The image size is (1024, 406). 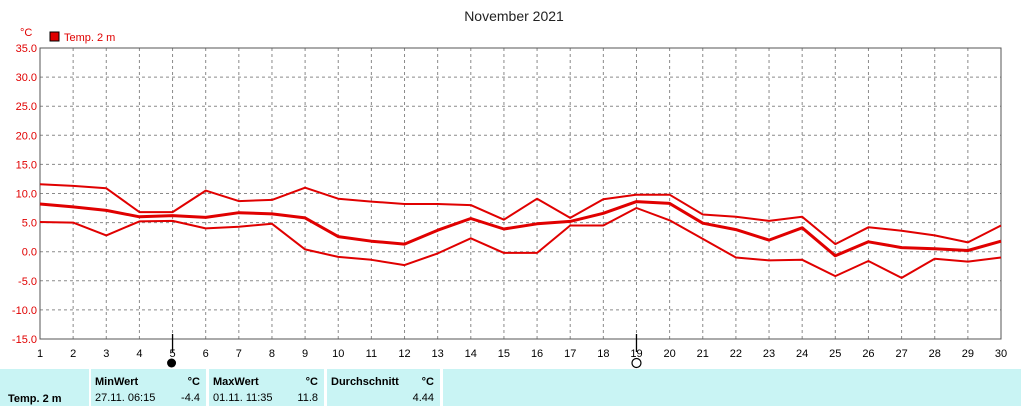 What do you see at coordinates (54, 36) in the screenshot?
I see `legend-swatch` at bounding box center [54, 36].